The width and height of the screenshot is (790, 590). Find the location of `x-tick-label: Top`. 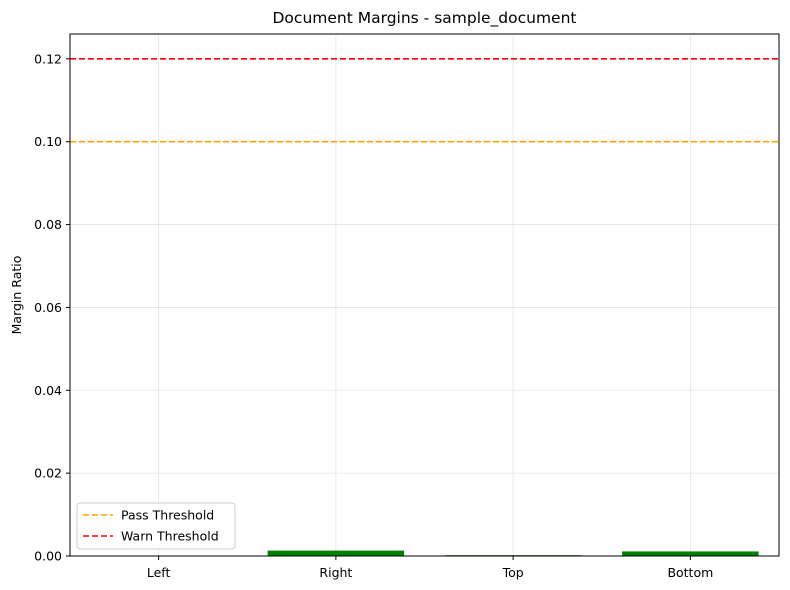

x-tick-label: Top is located at coordinates (513, 572).